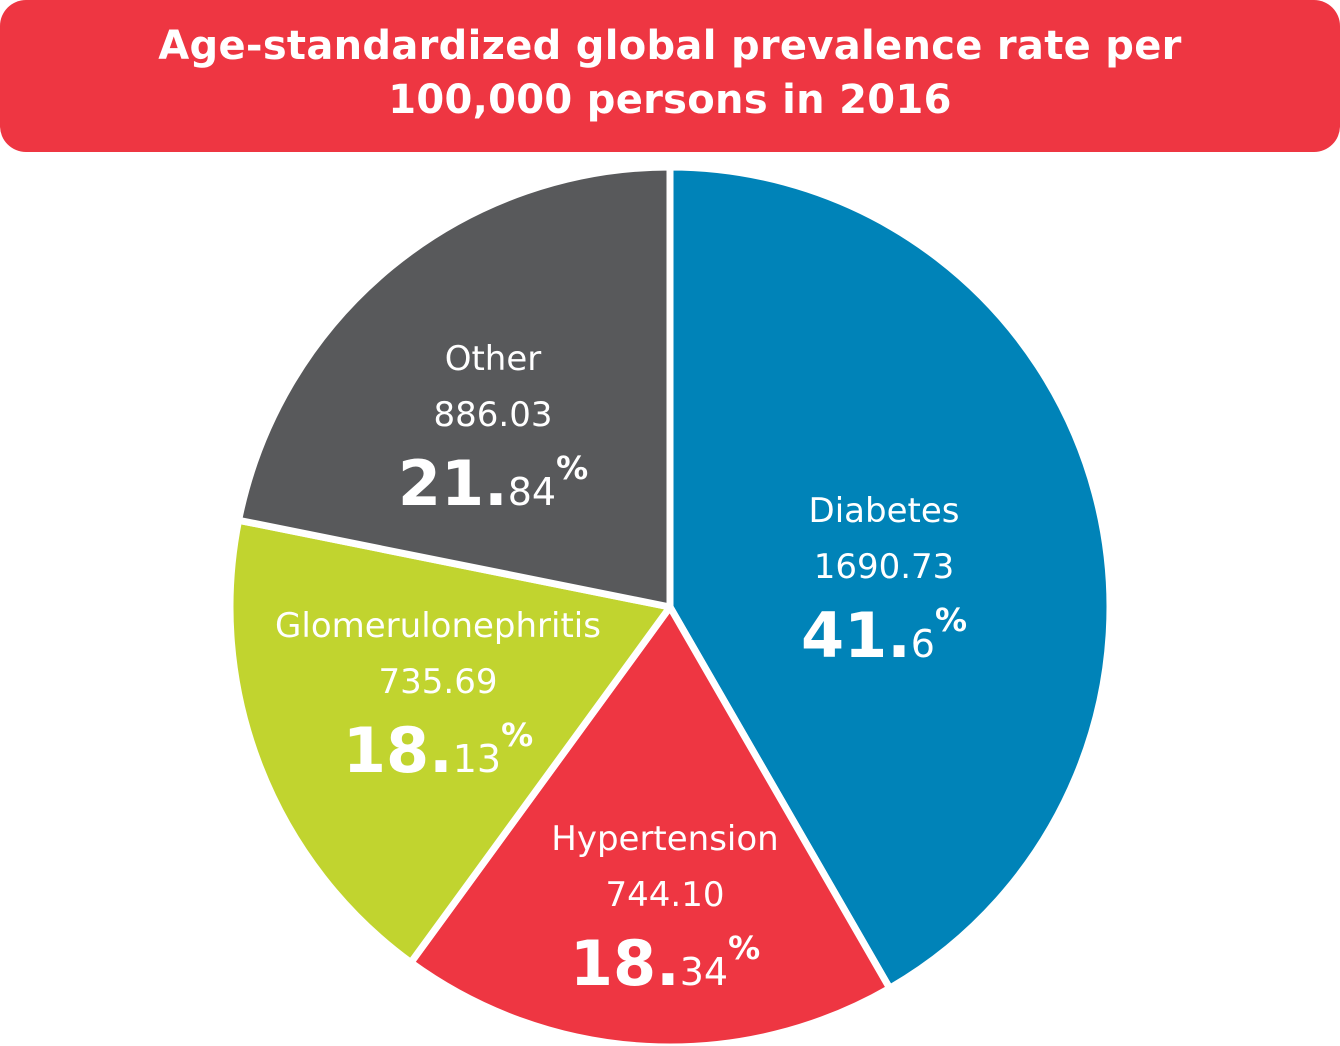  Describe the element at coordinates (884, 511) in the screenshot. I see `slice-name-diabetes: Diabetes` at that location.